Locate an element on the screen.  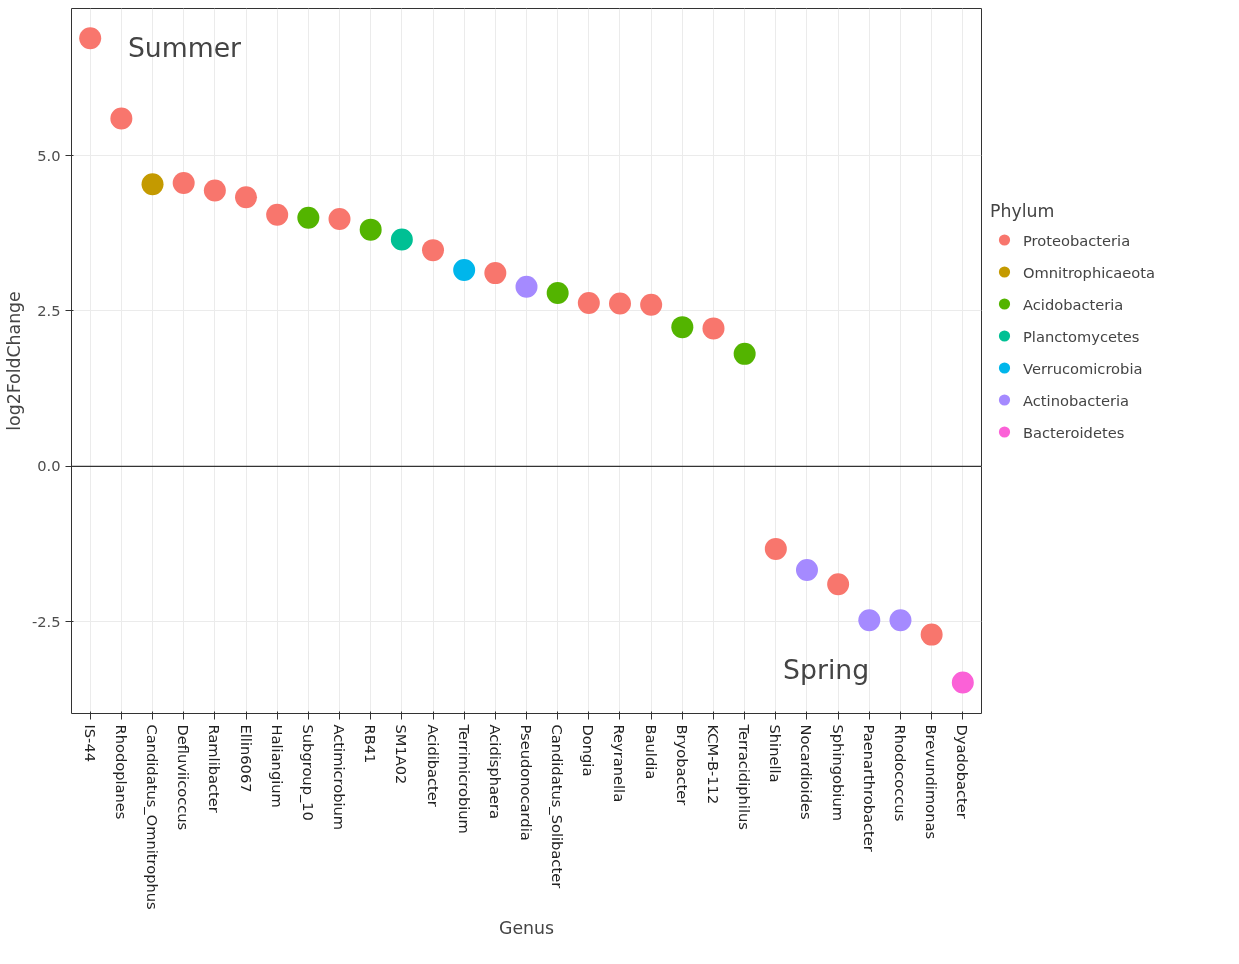
x-axis-title: Genus is located at coordinates (526, 927).